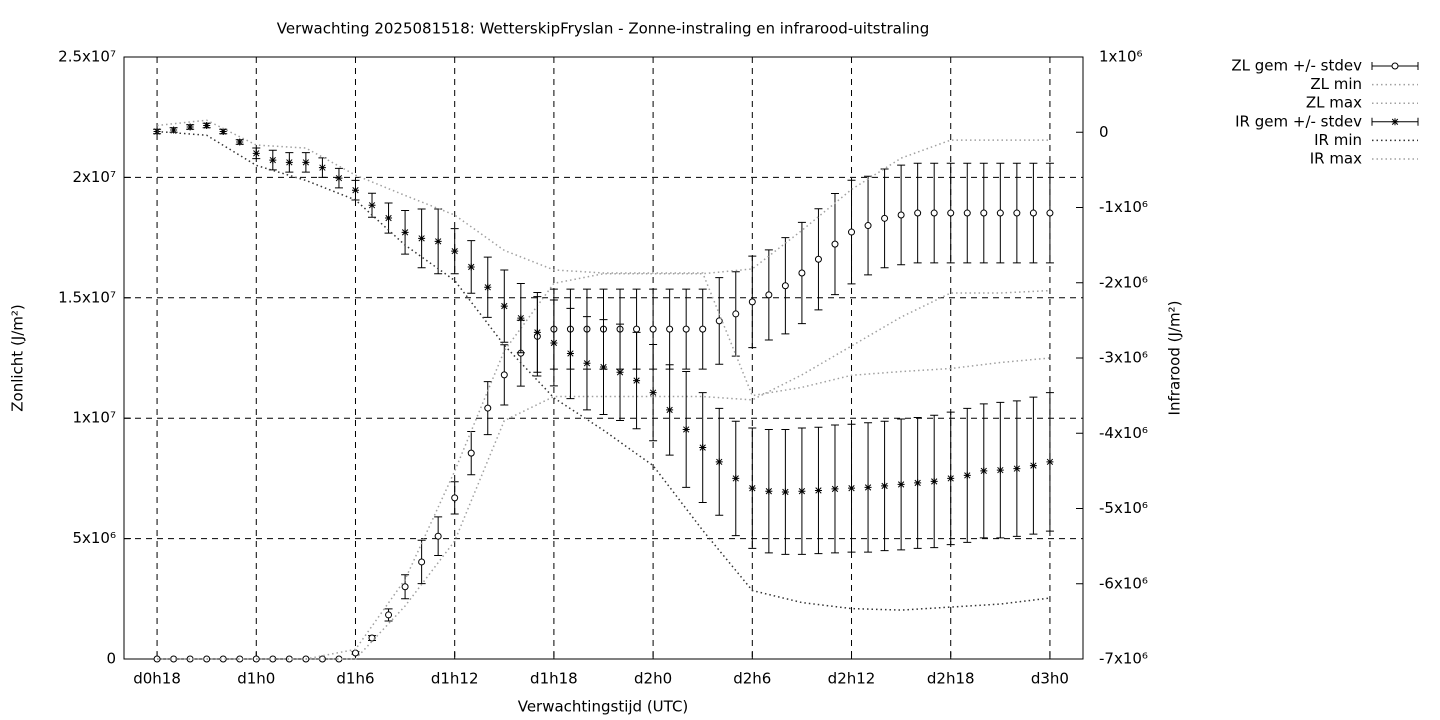  I want to click on legend-label: IR gem +/- stdev, so click(1298, 121).